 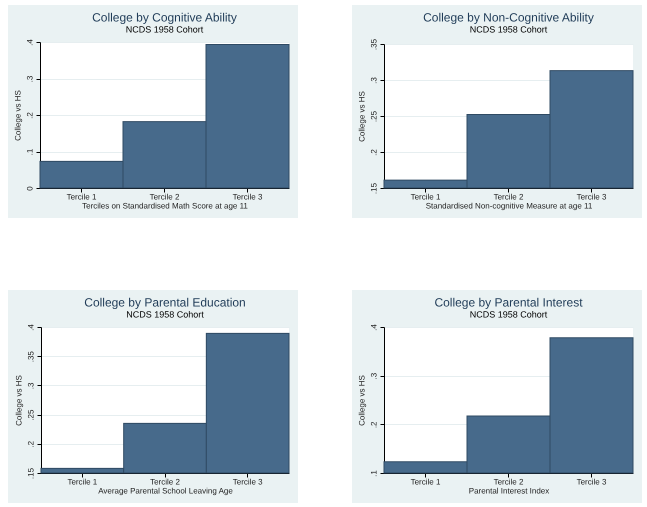 What do you see at coordinates (165, 303) in the screenshot?
I see `chart-title: College by Parental Education` at bounding box center [165, 303].